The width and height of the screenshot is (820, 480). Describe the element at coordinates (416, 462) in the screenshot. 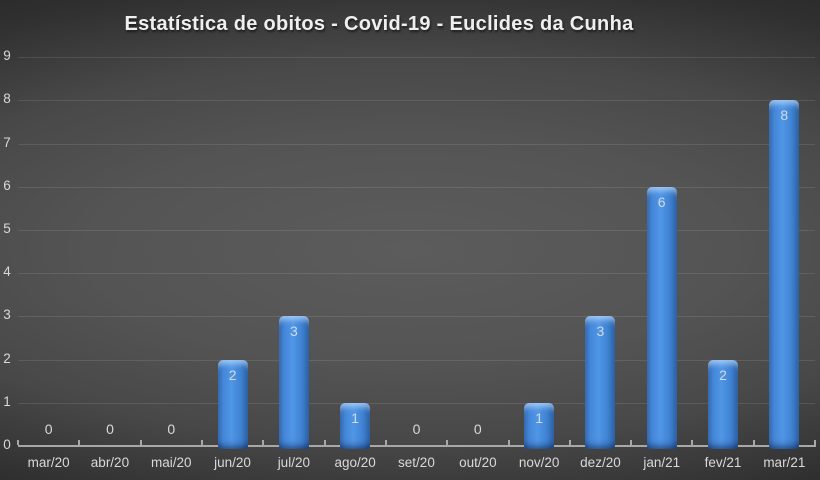

I see `x-axis-category-label: set/20` at that location.